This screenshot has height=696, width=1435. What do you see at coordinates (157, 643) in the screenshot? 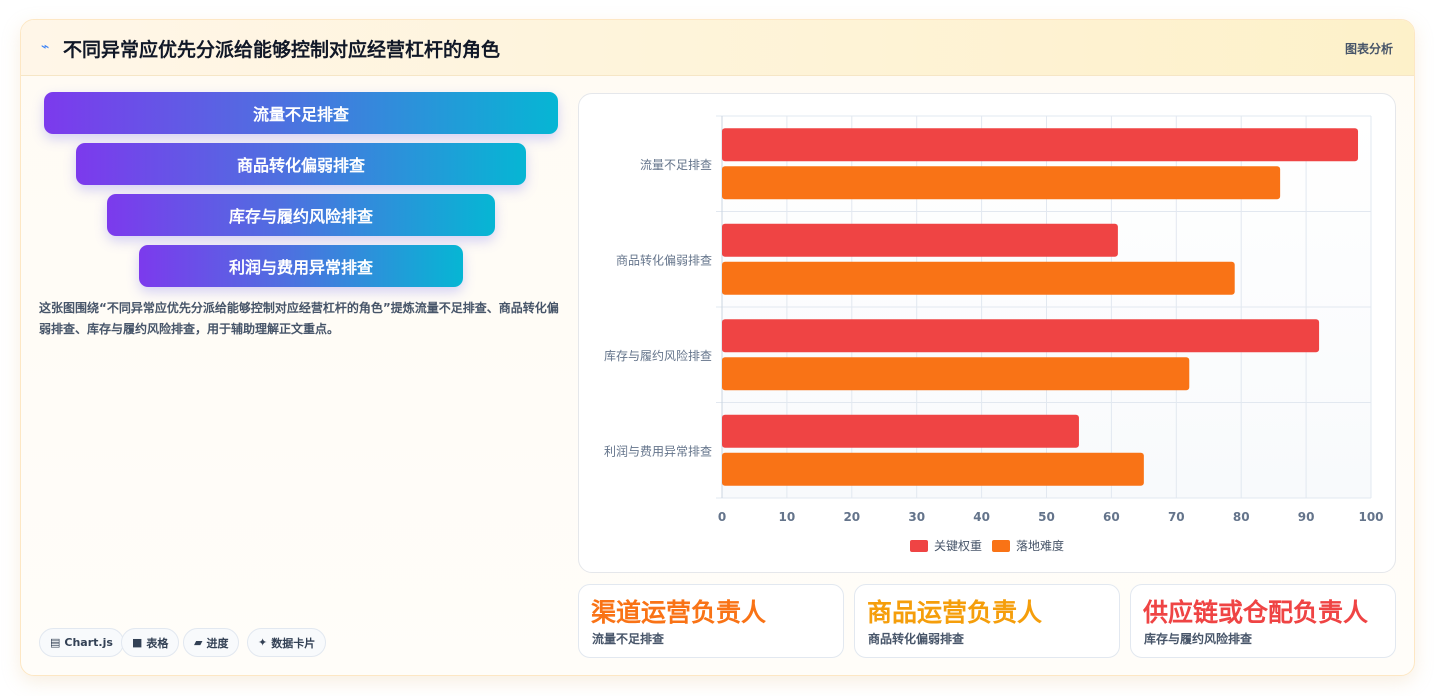
I see `badge-label: 表格` at bounding box center [157, 643].